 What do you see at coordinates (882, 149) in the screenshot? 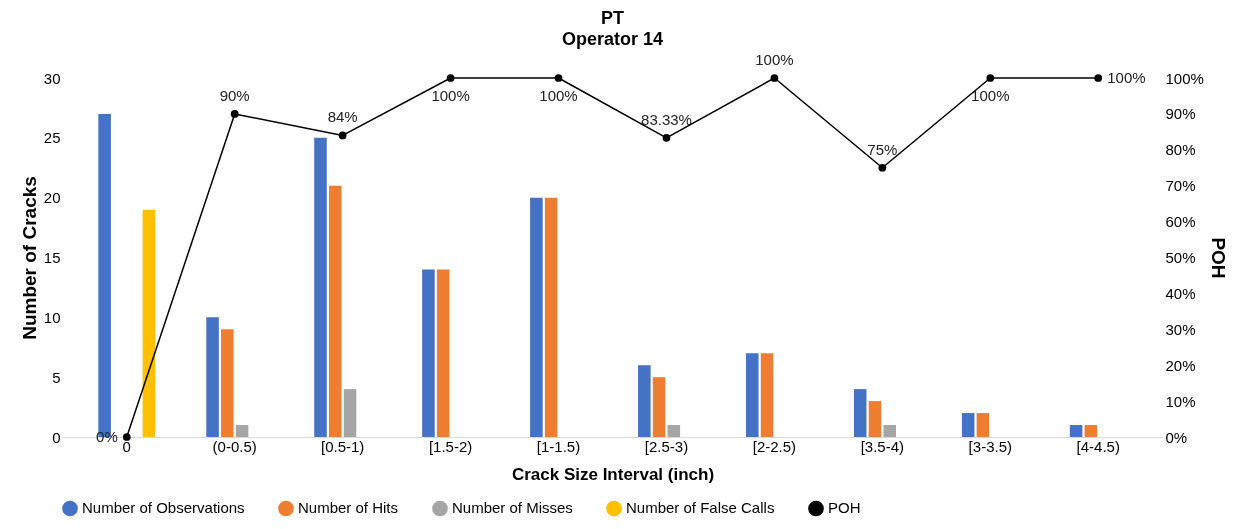
I see `data-label: 75%` at bounding box center [882, 149].